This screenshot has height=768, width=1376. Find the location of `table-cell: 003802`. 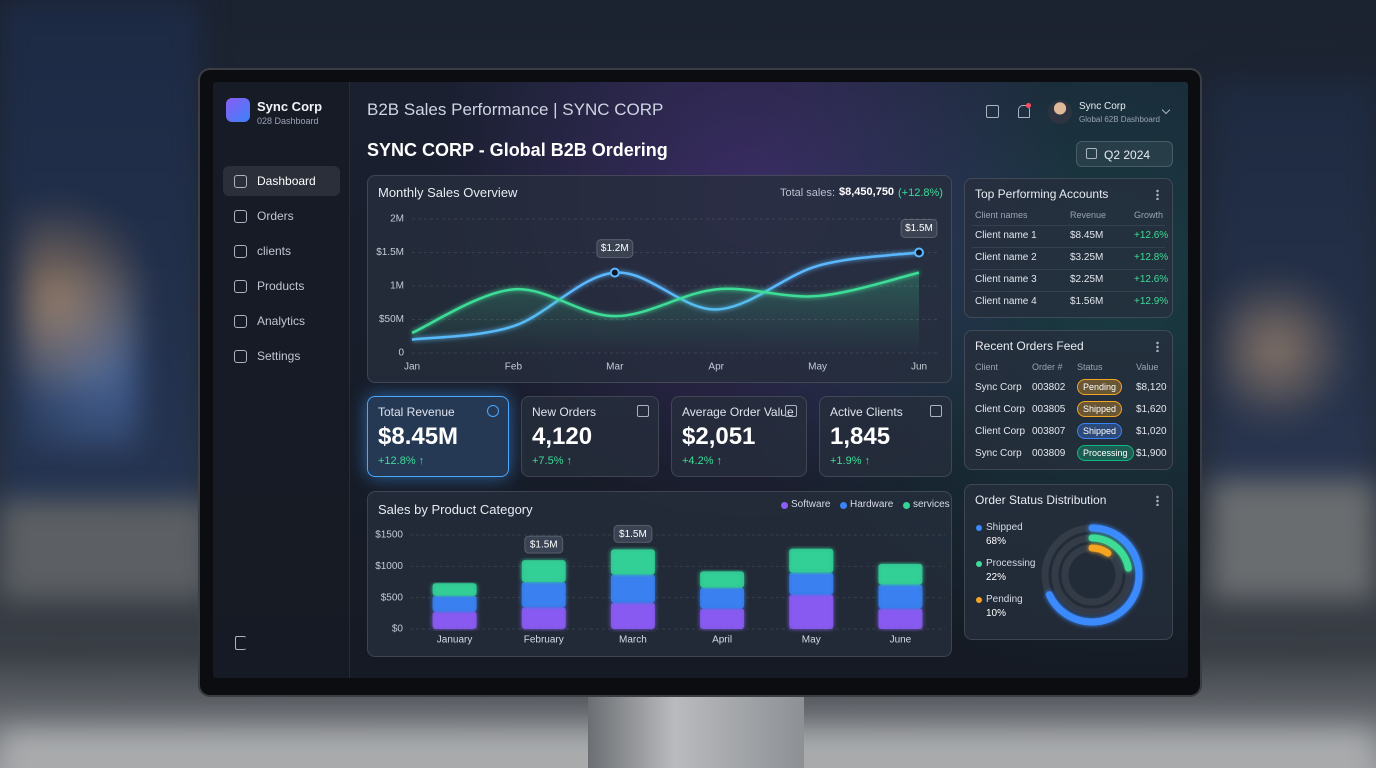

table-cell: 003802 is located at coordinates (1049, 387).